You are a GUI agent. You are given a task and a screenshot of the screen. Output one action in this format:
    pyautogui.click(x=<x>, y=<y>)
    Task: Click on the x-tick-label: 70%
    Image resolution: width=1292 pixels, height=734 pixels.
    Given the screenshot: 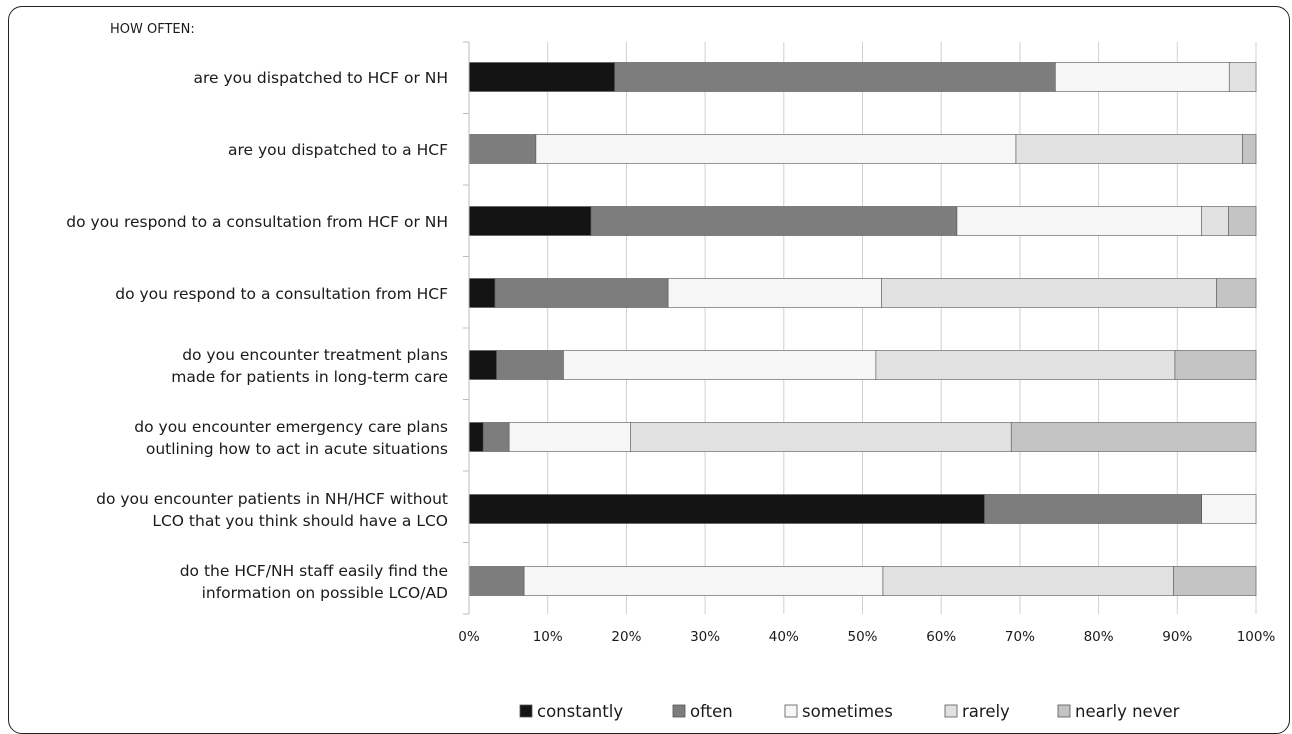 What is the action you would take?
    pyautogui.click(x=1020, y=637)
    